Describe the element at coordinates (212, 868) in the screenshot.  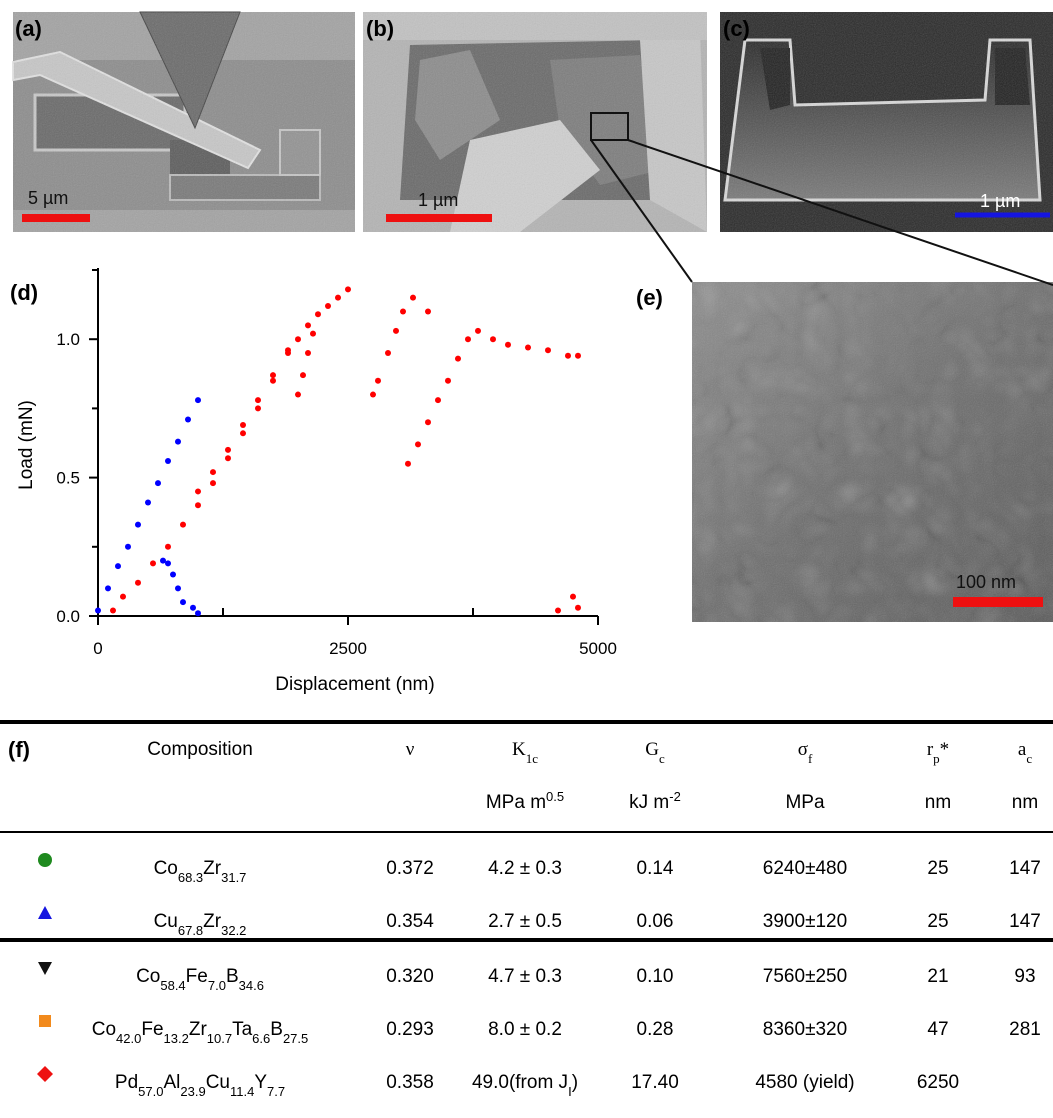
I see `text-segment: Zr` at that location.